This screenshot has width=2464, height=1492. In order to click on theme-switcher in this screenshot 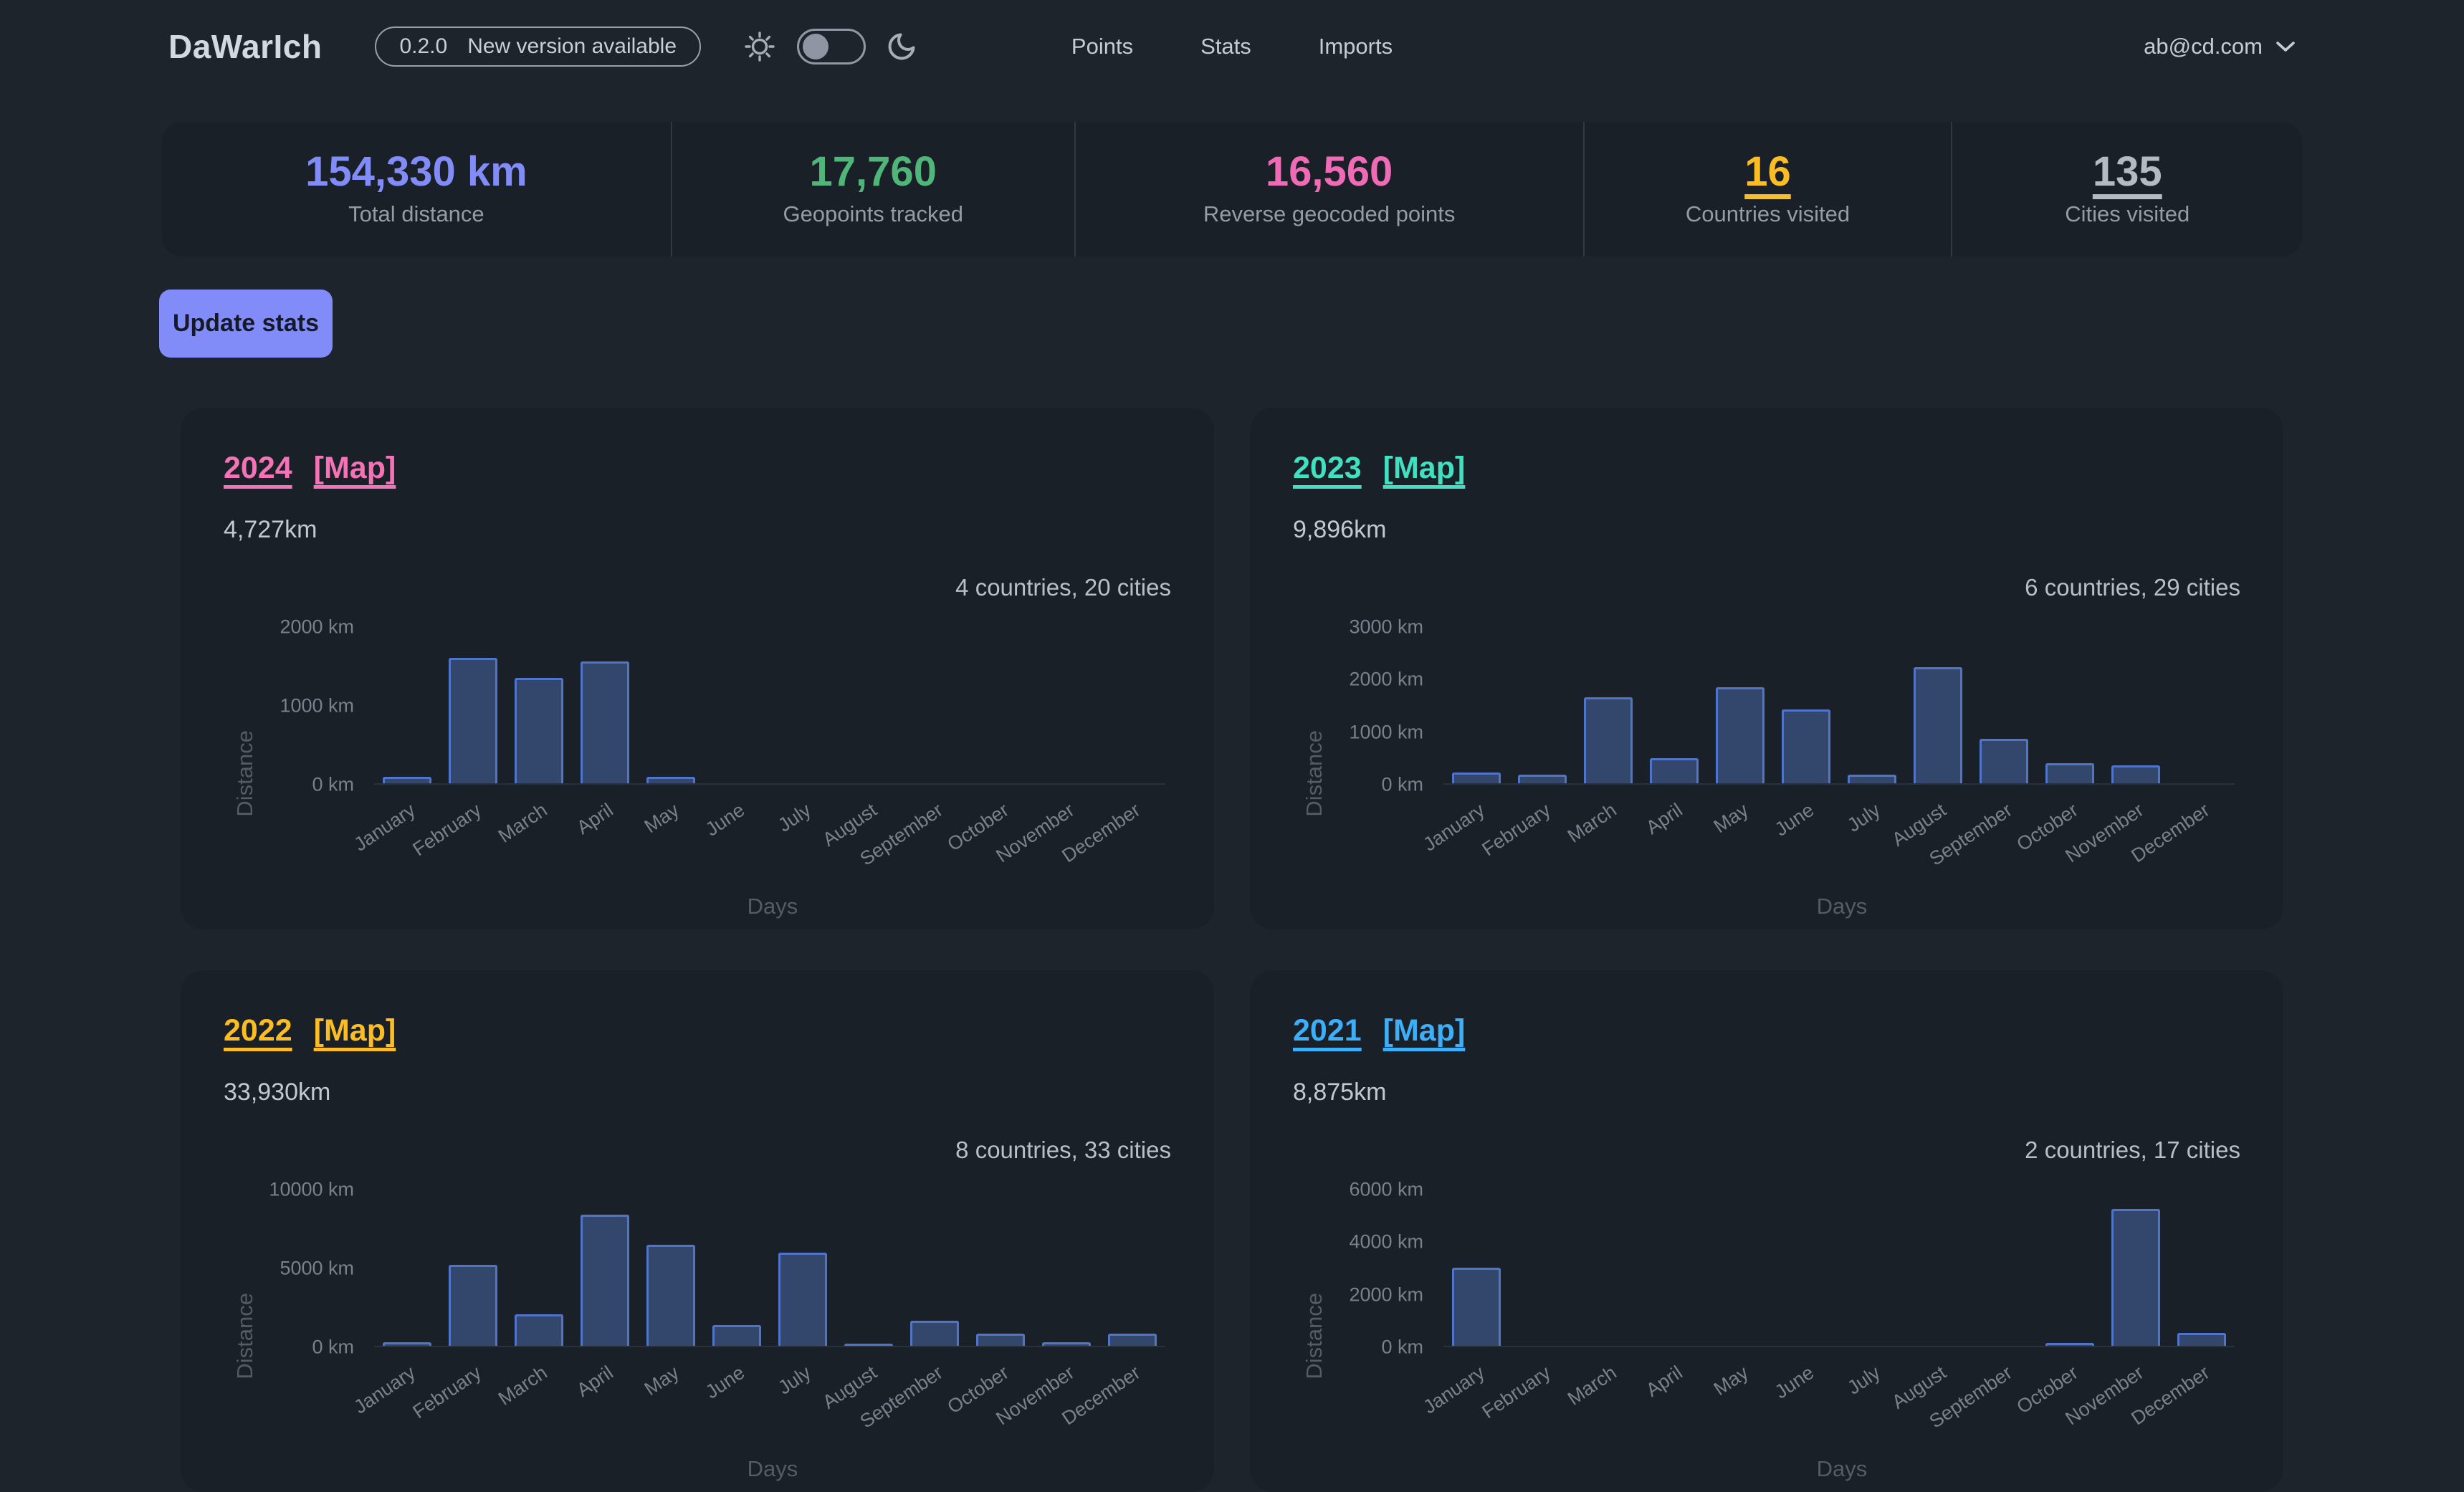, I will do `click(830, 46)`.